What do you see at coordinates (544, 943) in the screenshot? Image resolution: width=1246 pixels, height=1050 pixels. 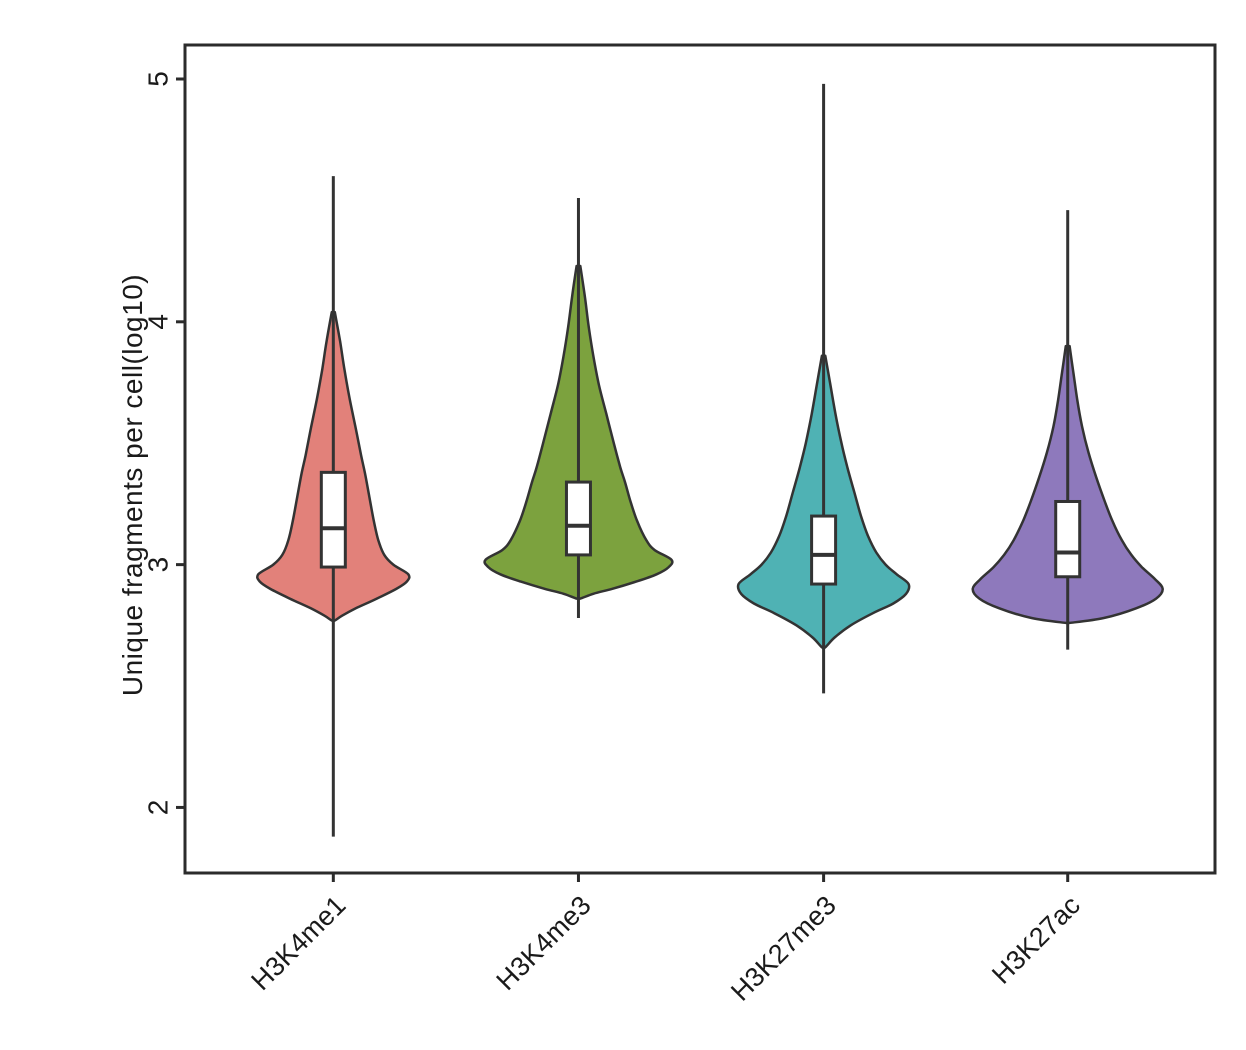 I see `x-tick-label-h3k4me3: H3K4me3` at bounding box center [544, 943].